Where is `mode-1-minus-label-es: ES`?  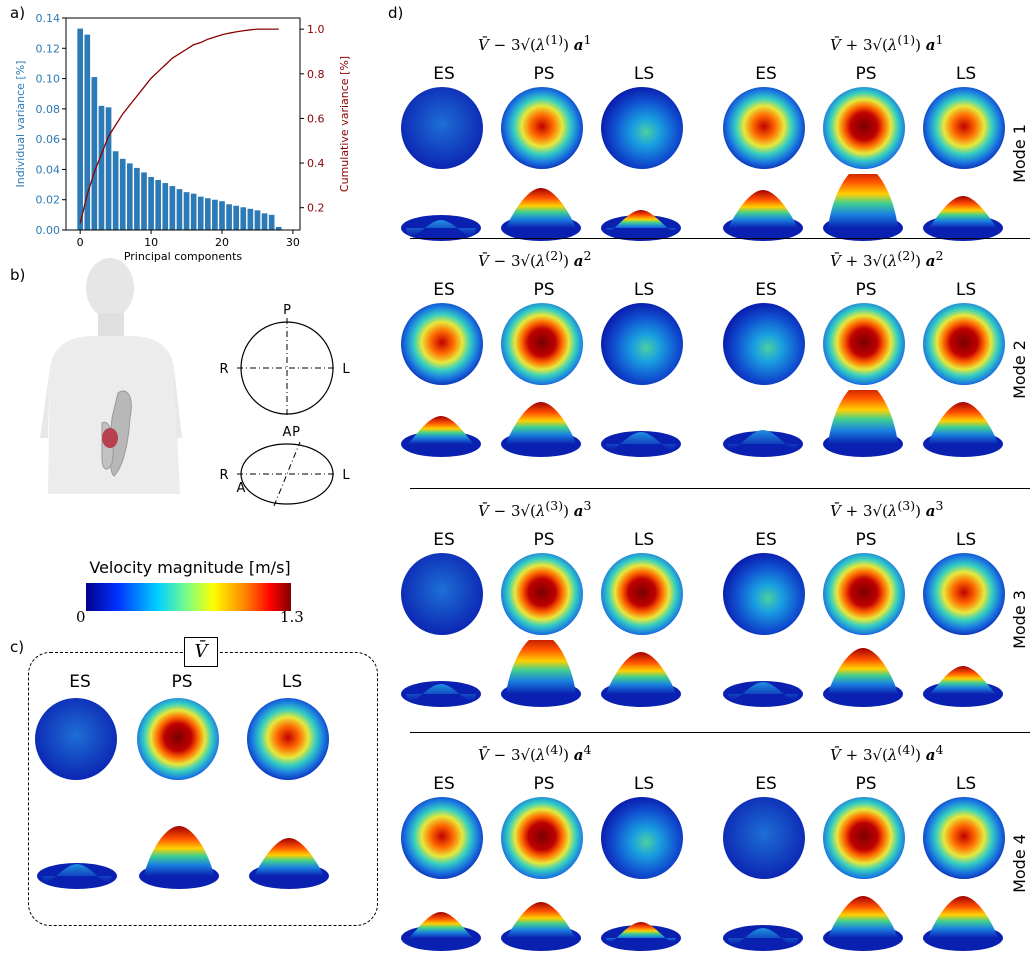 mode-1-minus-label-es: ES is located at coordinates (444, 74).